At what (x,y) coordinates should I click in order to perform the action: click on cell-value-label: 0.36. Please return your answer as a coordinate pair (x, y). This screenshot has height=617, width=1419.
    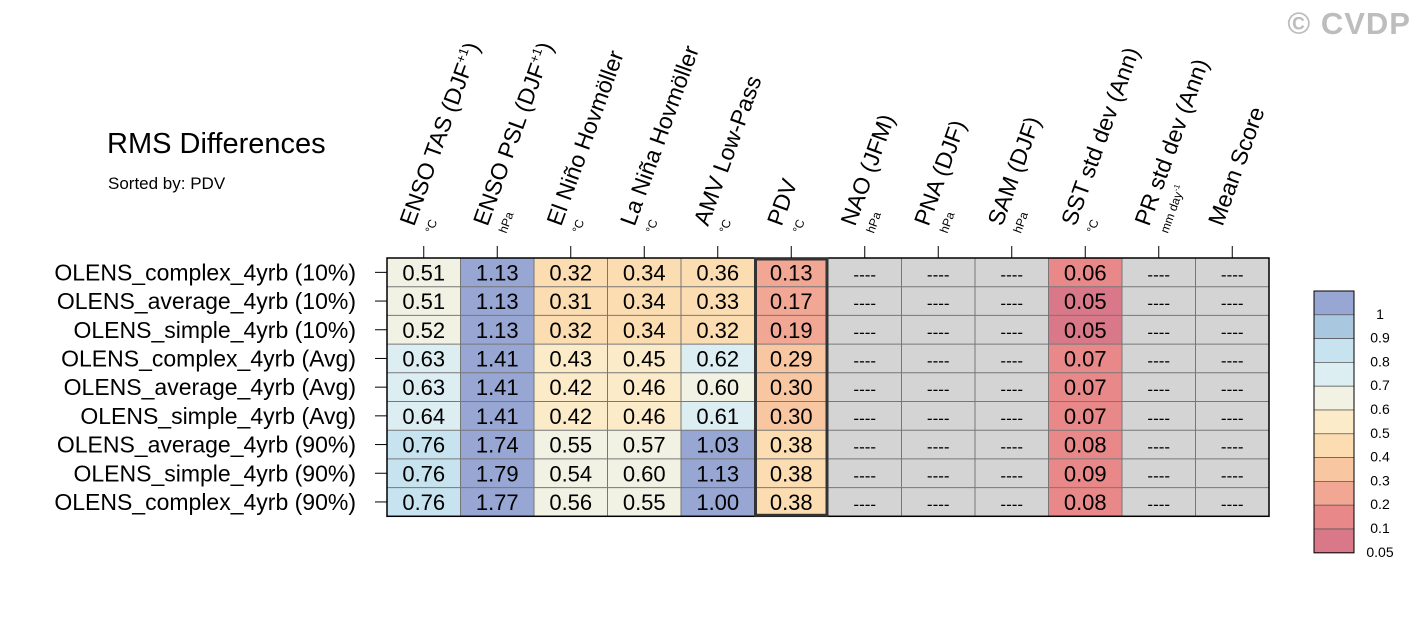
    Looking at the image, I should click on (717, 272).